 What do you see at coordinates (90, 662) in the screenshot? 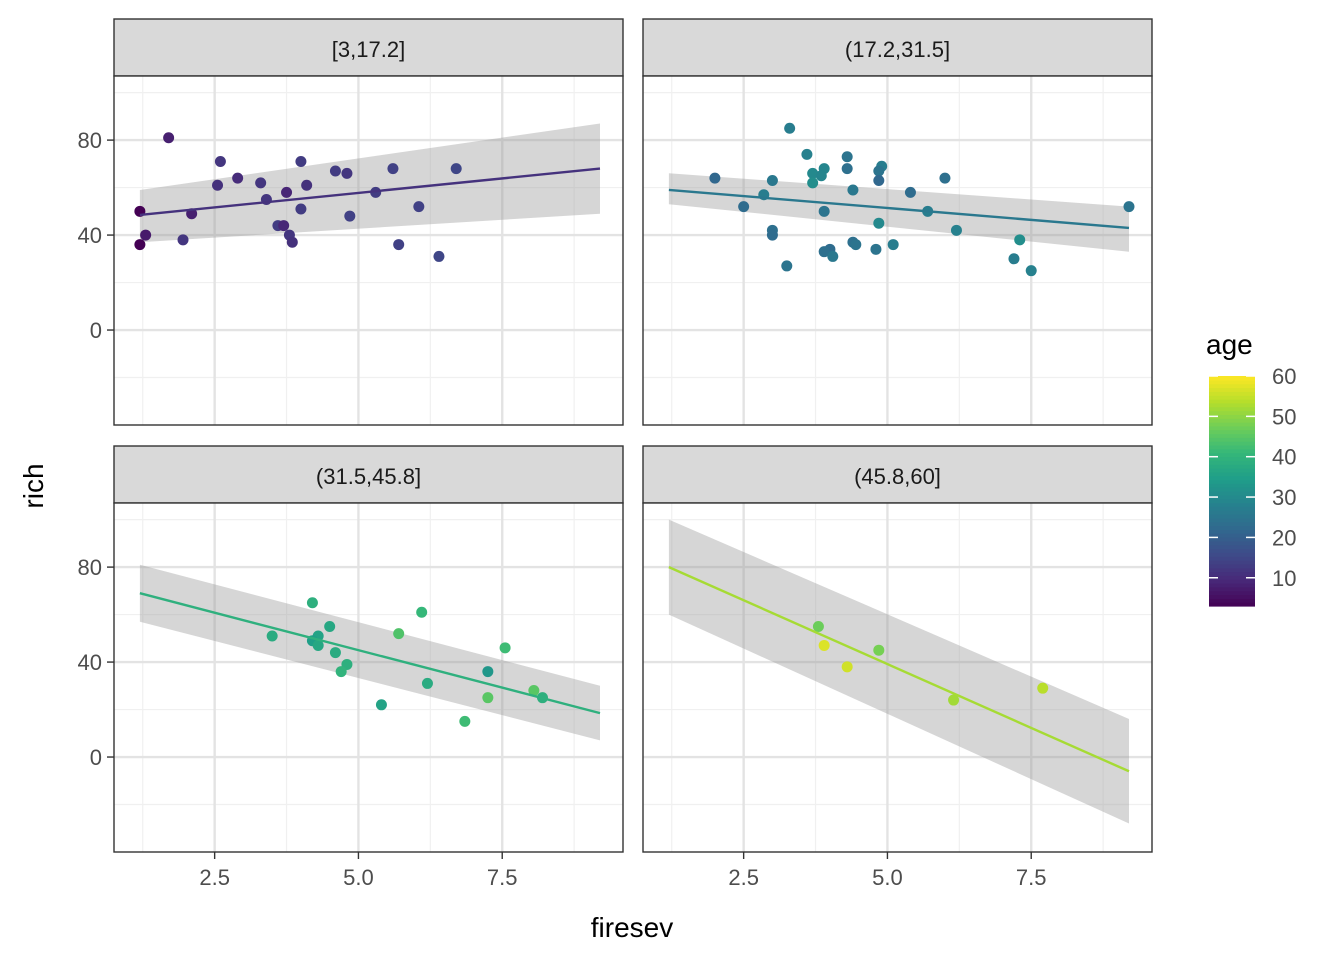
I see `y-tick-label: 40` at bounding box center [90, 662].